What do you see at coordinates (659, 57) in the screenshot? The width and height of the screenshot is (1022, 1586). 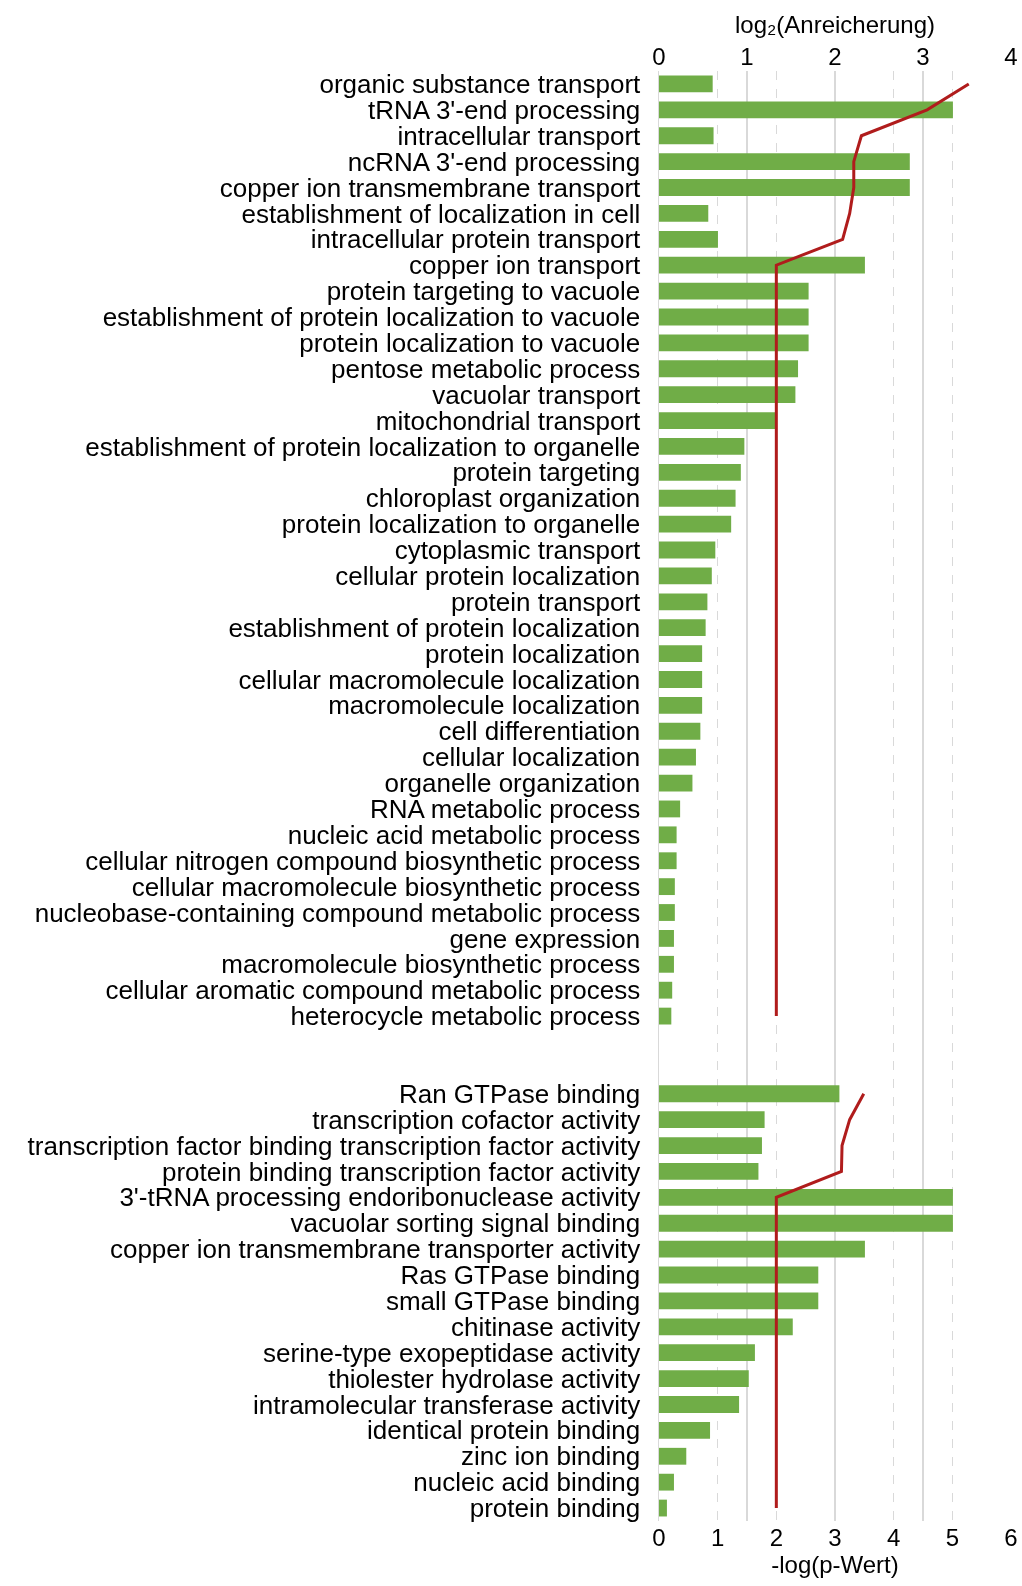 I see `x-tick-label: 0` at bounding box center [659, 57].